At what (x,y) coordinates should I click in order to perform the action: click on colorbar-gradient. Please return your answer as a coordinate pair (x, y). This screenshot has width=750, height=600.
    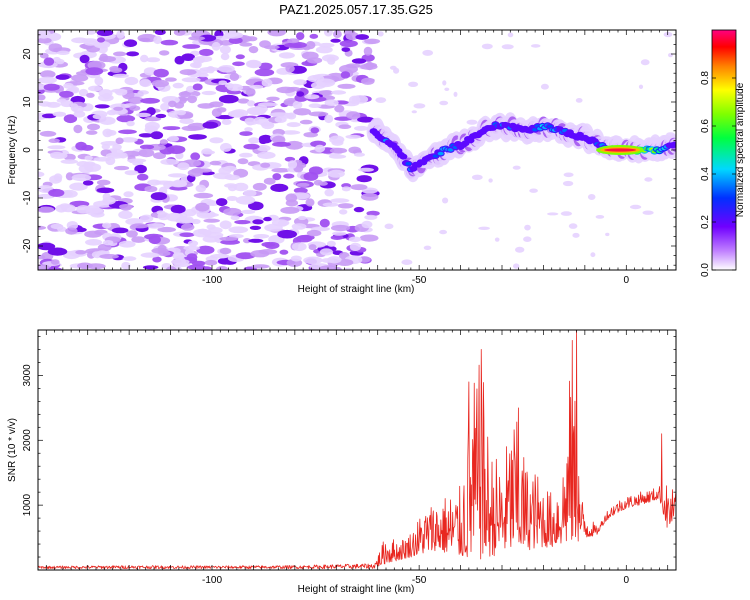
    Looking at the image, I should click on (724, 150).